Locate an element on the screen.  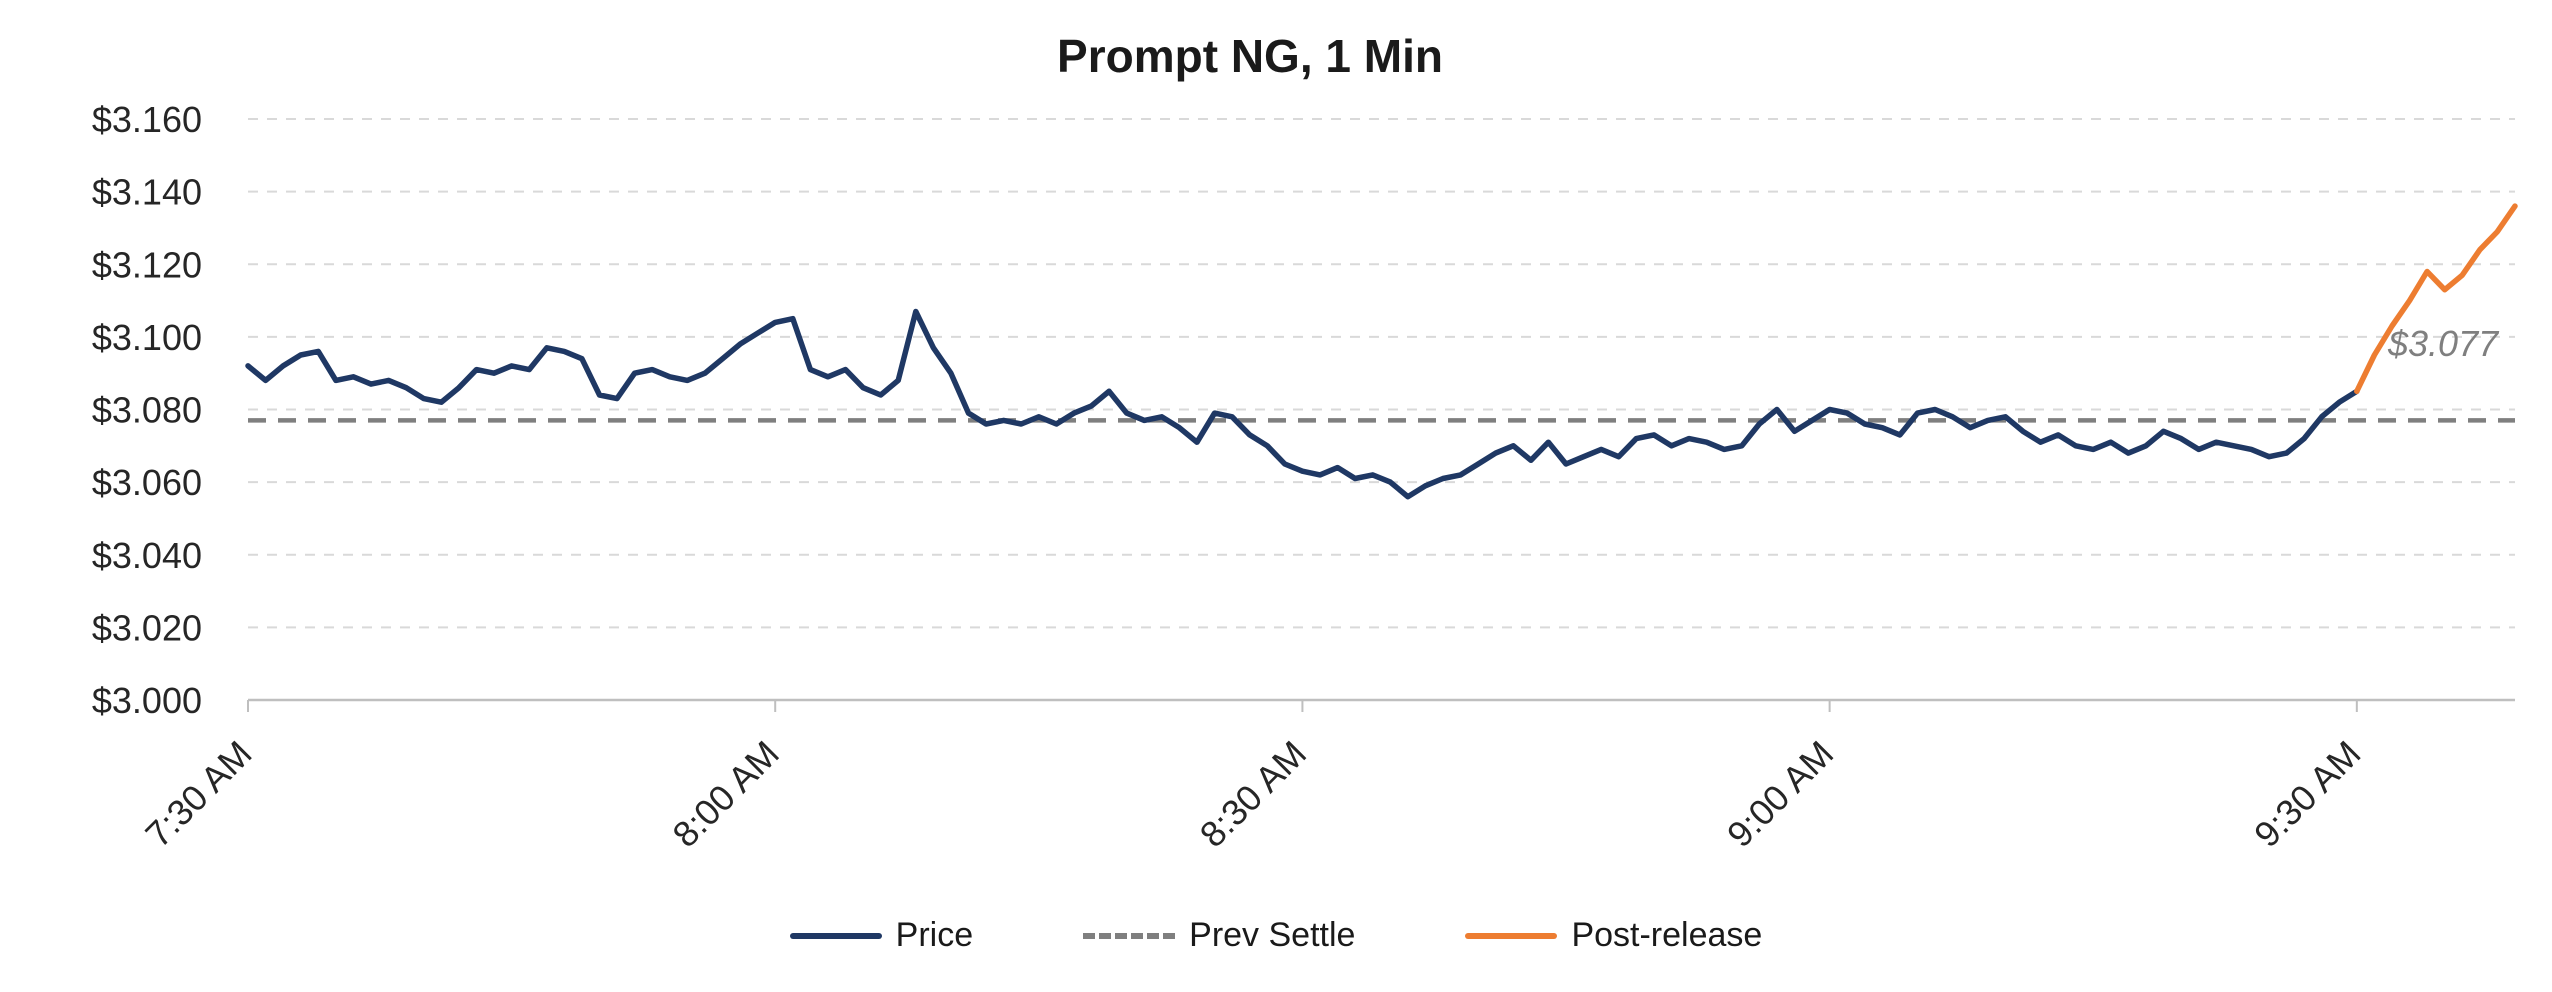
y-tick-label: $3.140 is located at coordinates (147, 192).